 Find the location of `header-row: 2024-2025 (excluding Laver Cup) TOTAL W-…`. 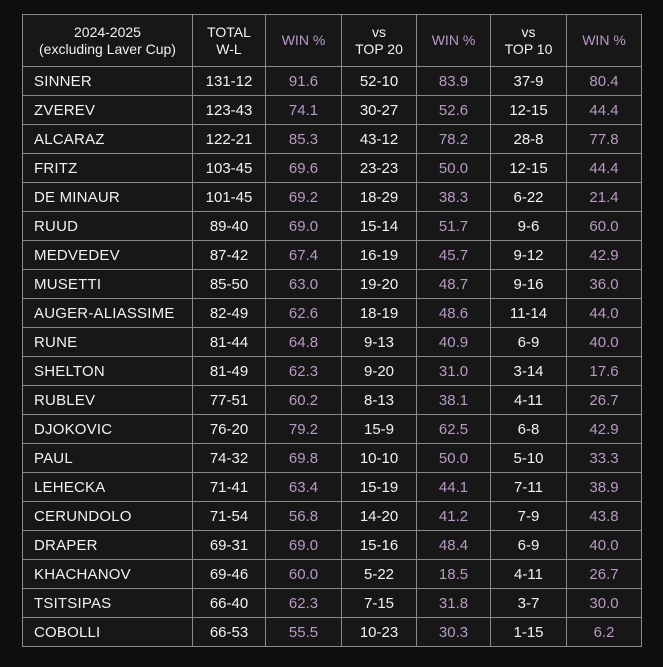

header-row: 2024-2025 (excluding Laver Cup) TOTAL W-… is located at coordinates (332, 40).